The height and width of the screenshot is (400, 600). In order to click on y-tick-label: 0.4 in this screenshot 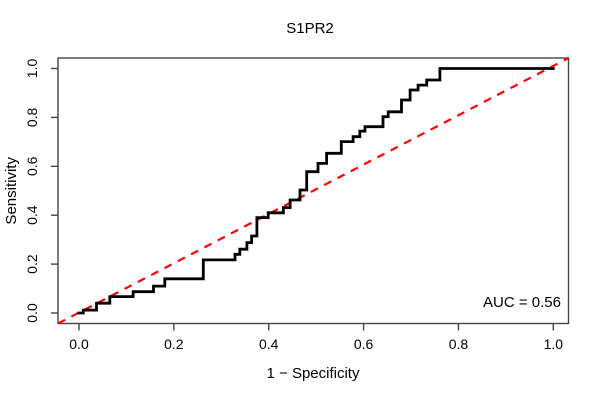, I will do `click(32, 215)`.